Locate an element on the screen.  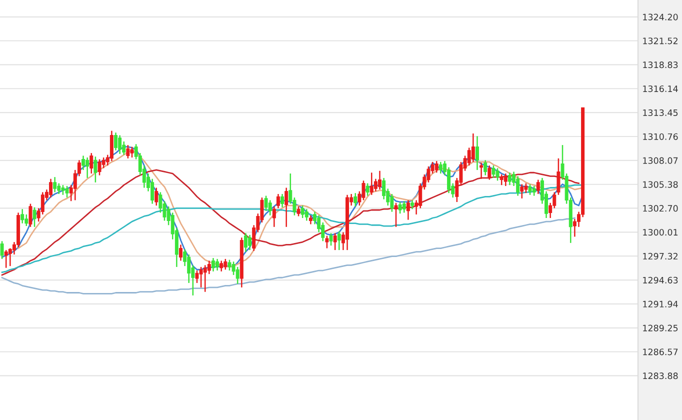
y-tick-label: 1321.52 is located at coordinates (660, 41).